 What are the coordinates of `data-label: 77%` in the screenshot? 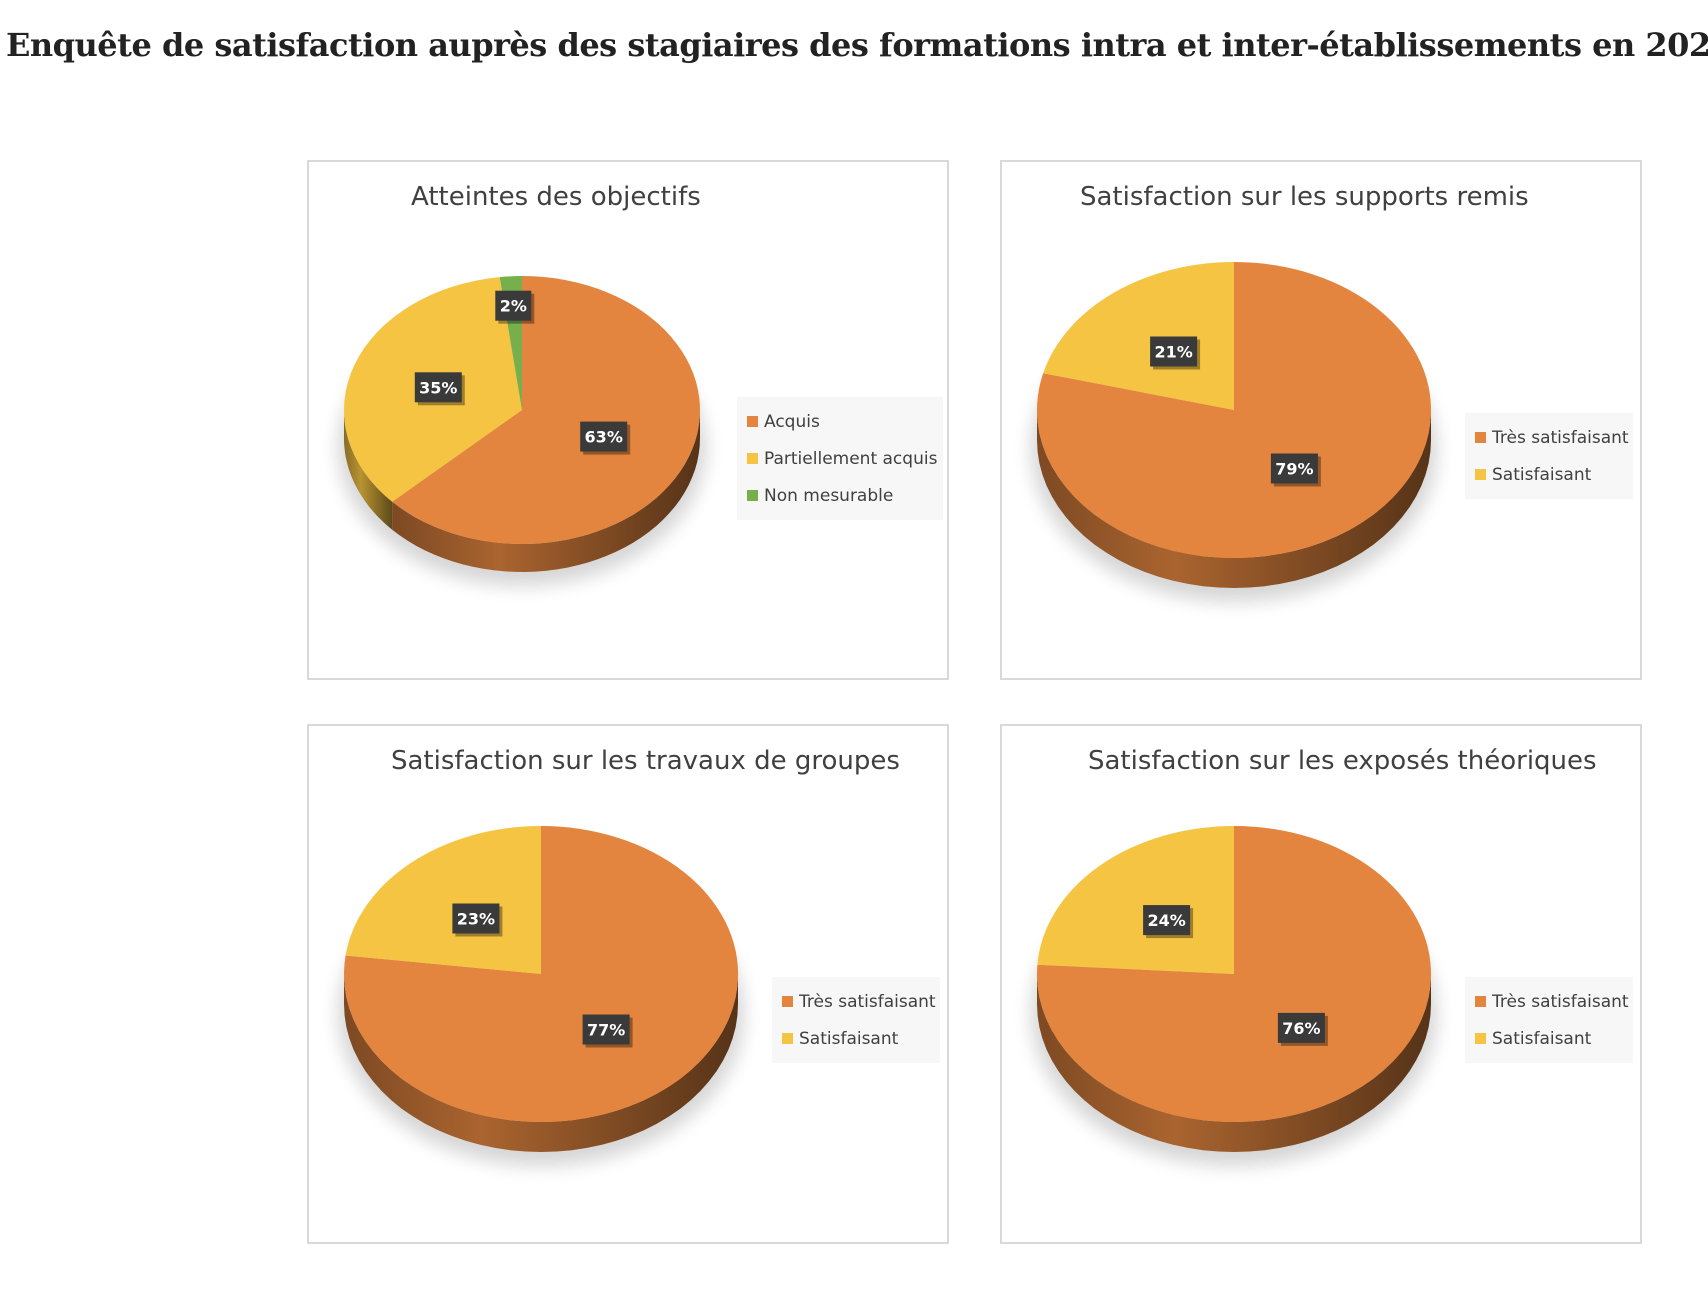 It's located at (607, 1031).